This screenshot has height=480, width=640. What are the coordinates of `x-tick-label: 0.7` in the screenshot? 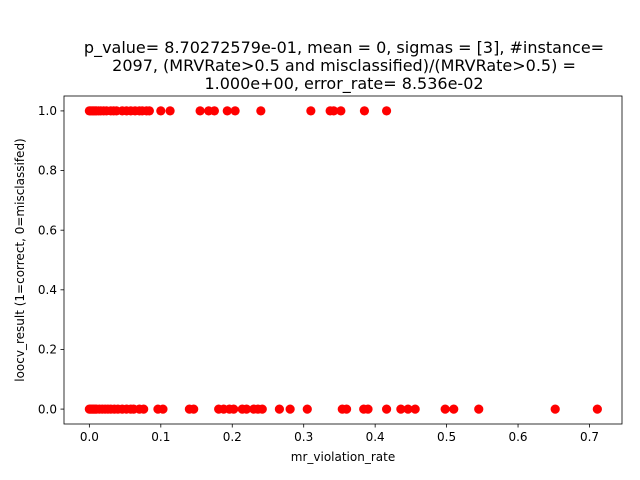 It's located at (589, 437).